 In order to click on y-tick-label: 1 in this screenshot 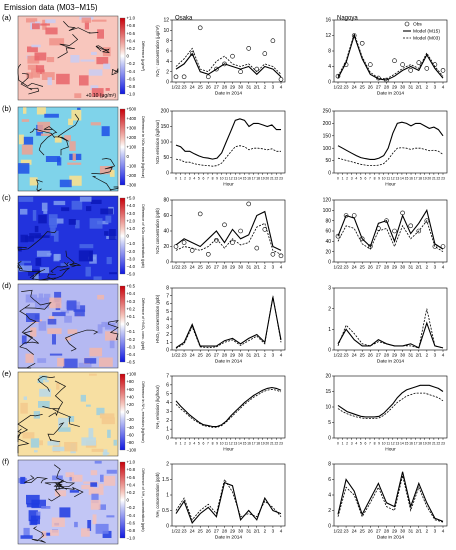, I will do `click(329, 330)`.